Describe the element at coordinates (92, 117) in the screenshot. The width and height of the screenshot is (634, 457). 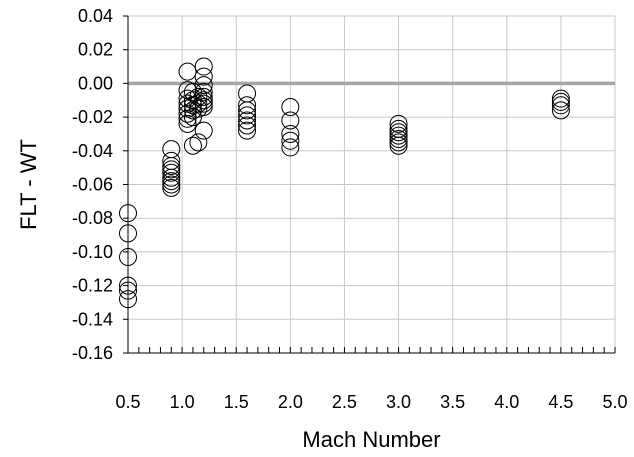
I see `y-tick-label: -0.02` at that location.